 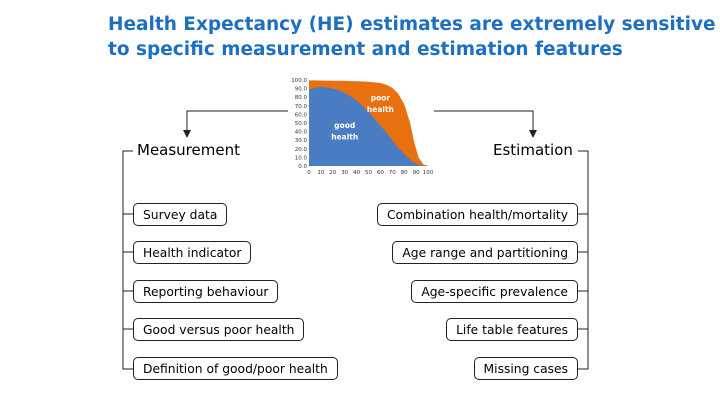 I want to click on estimation-item-prevalence: Age-specific prevalence, so click(x=494, y=291).